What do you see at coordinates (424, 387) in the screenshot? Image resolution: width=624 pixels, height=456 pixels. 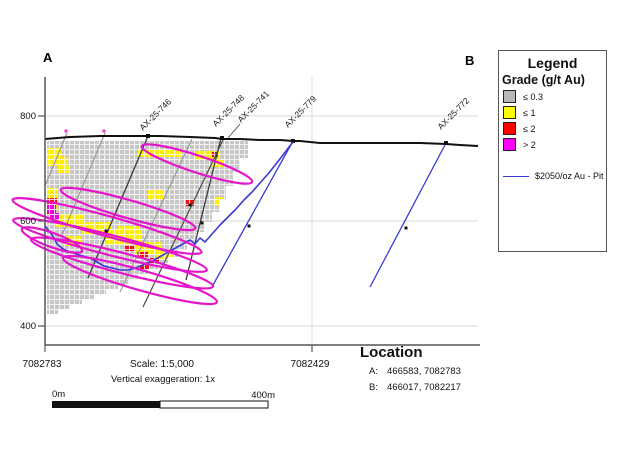 I see `location-value-b: 466017, 7082217` at bounding box center [424, 387].